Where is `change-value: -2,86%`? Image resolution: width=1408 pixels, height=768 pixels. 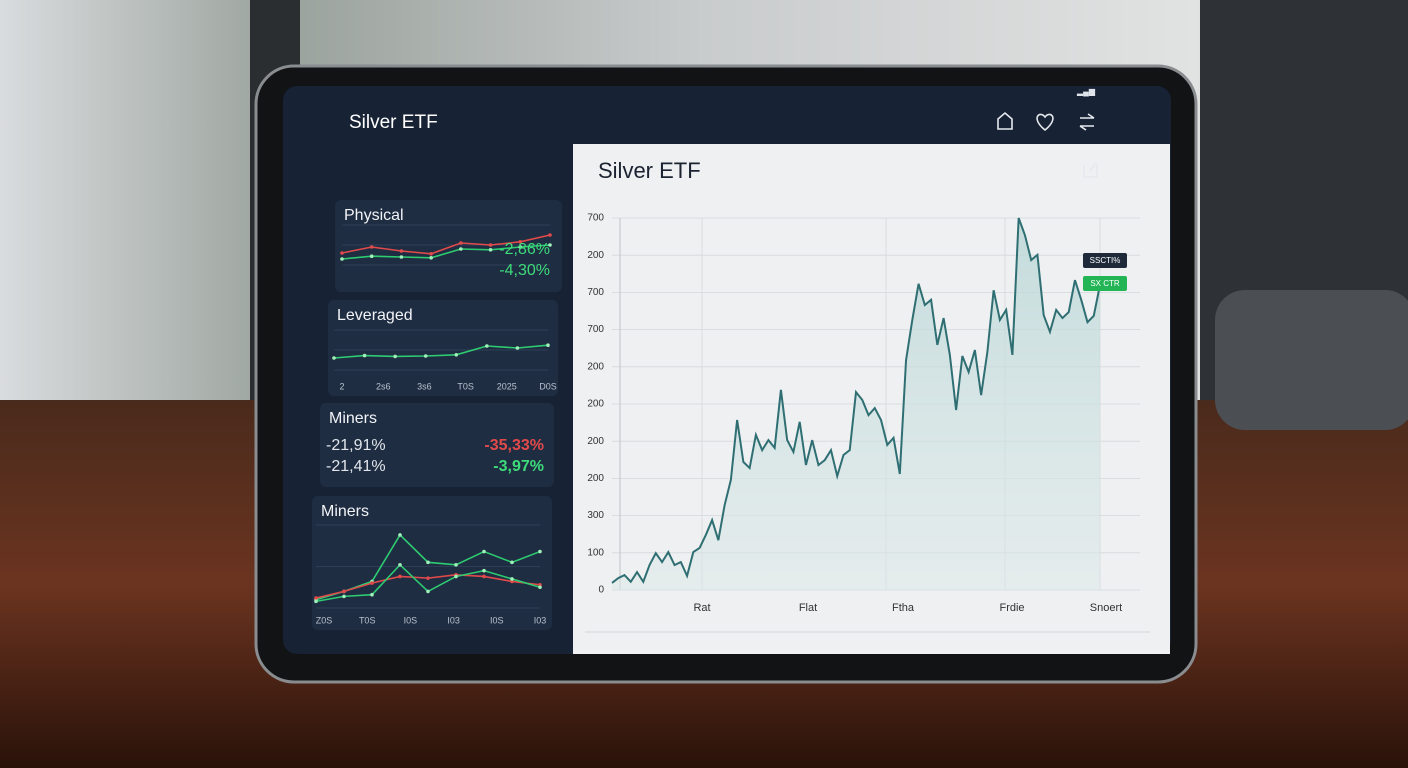
change-value: -2,86% is located at coordinates (524, 249).